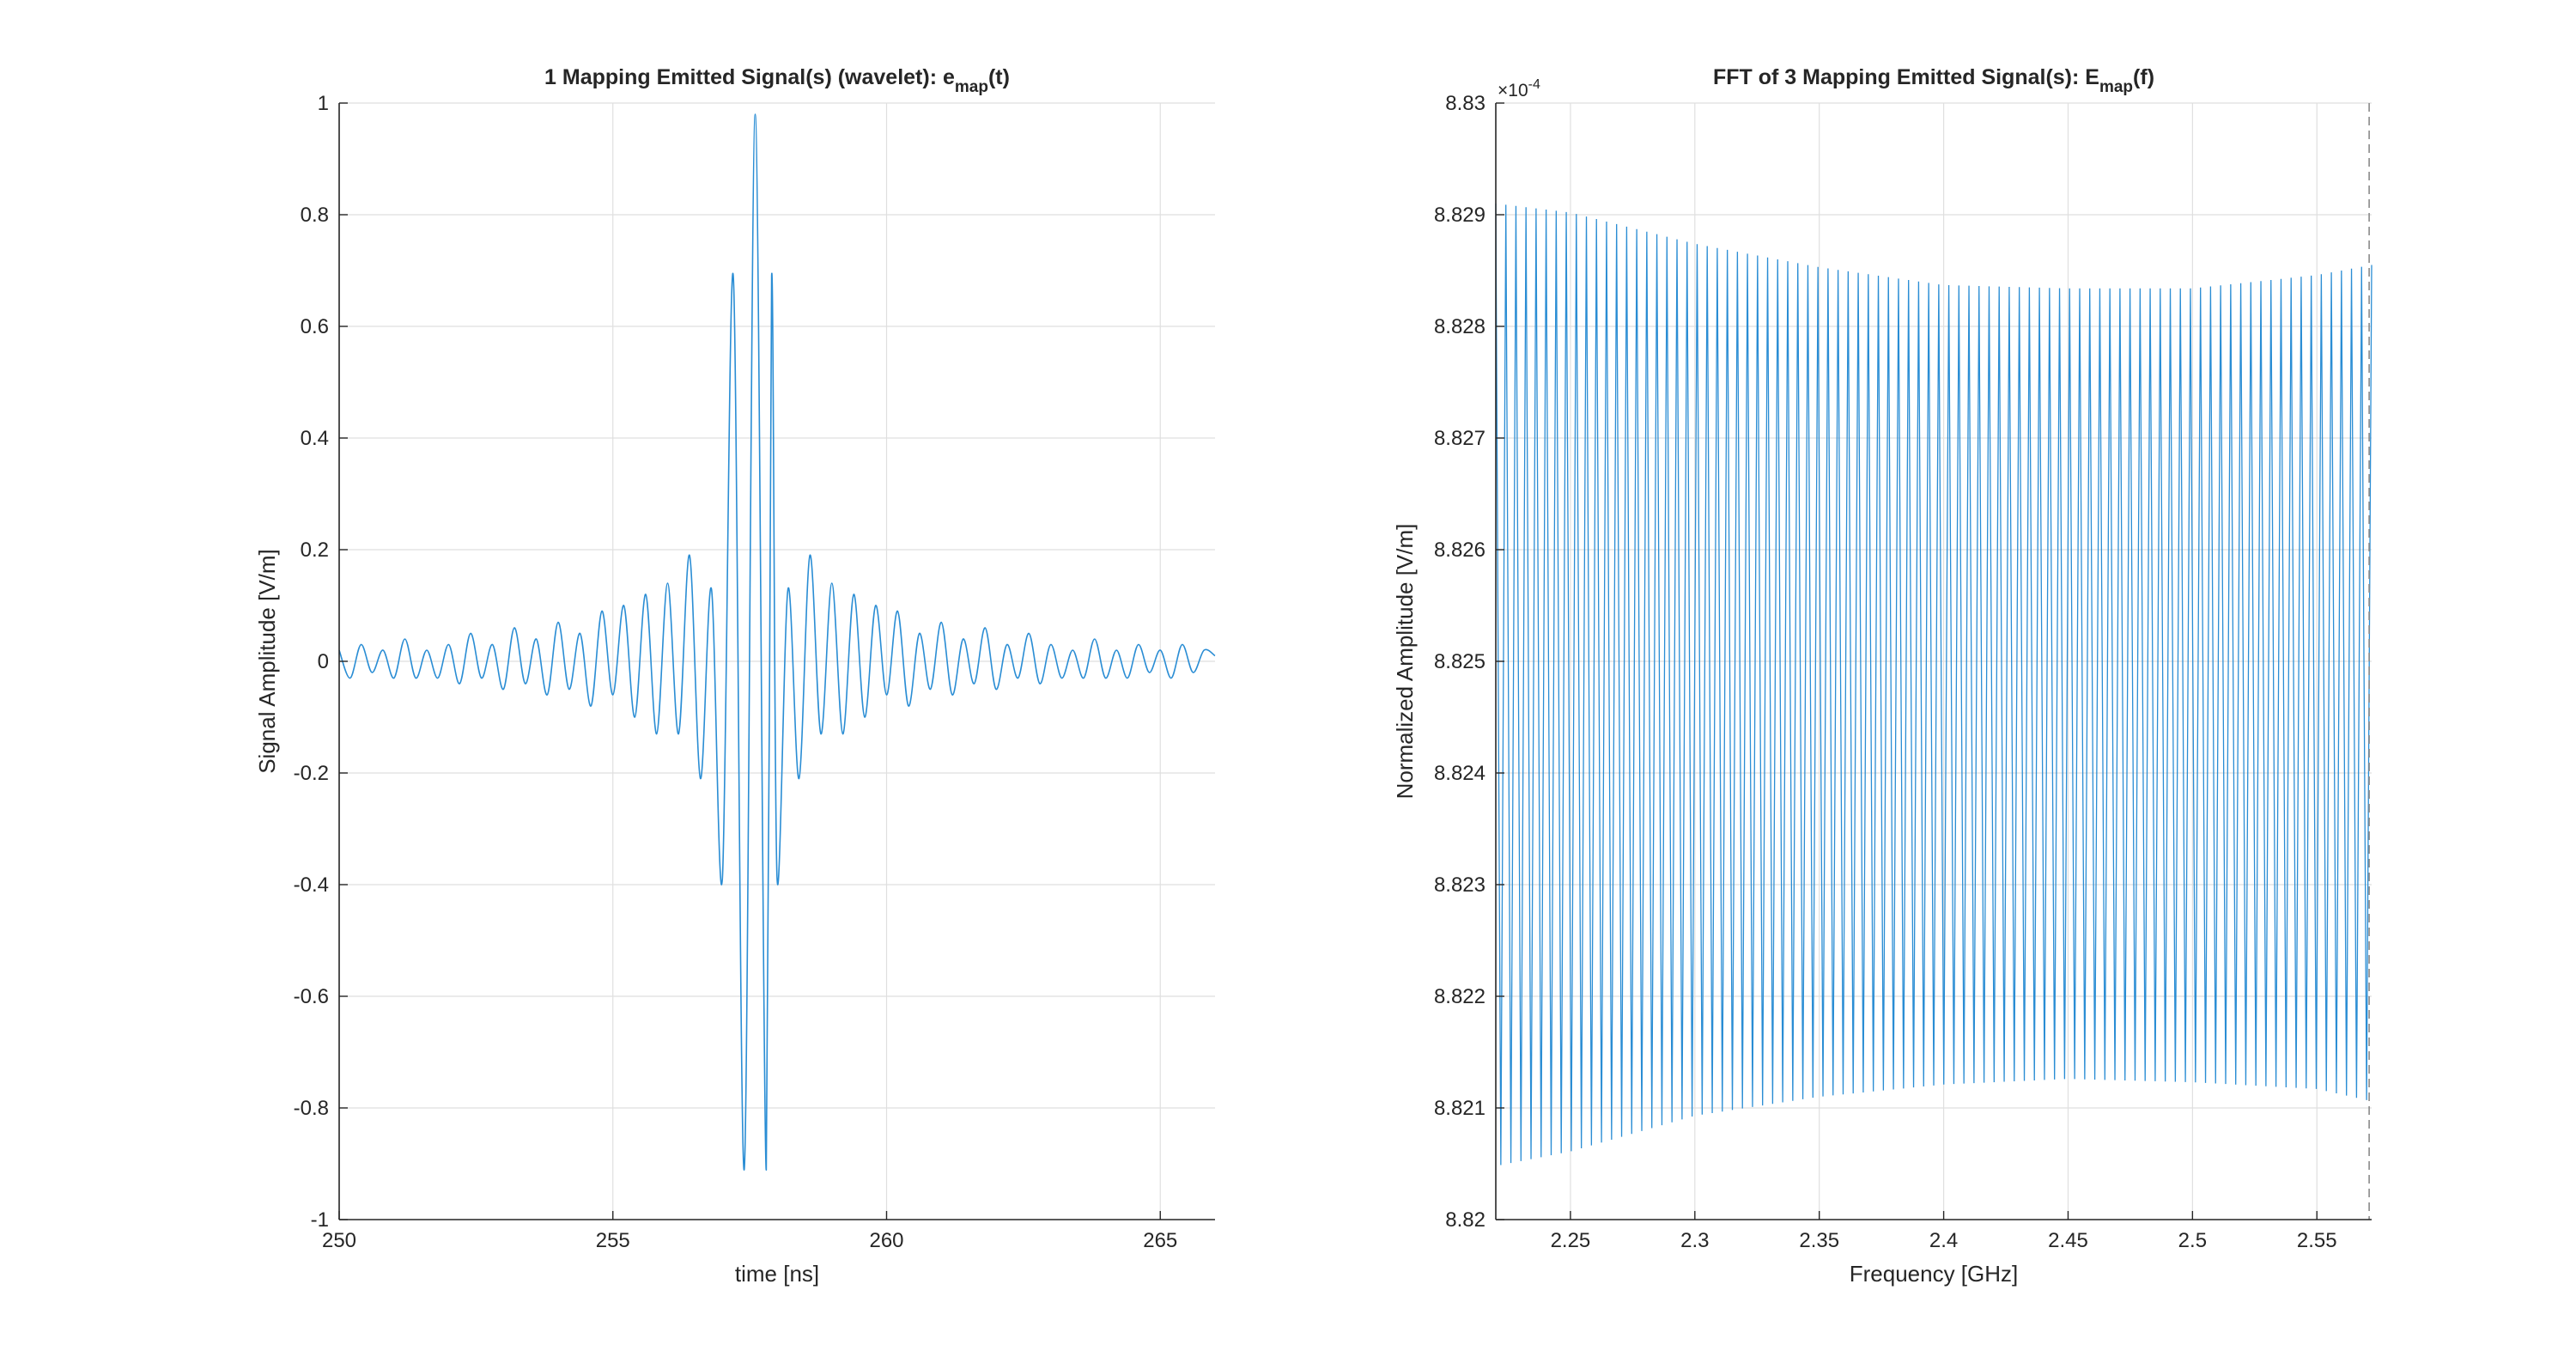  Describe the element at coordinates (1459, 885) in the screenshot. I see `fft-y-tick-label-3: 8.823` at that location.